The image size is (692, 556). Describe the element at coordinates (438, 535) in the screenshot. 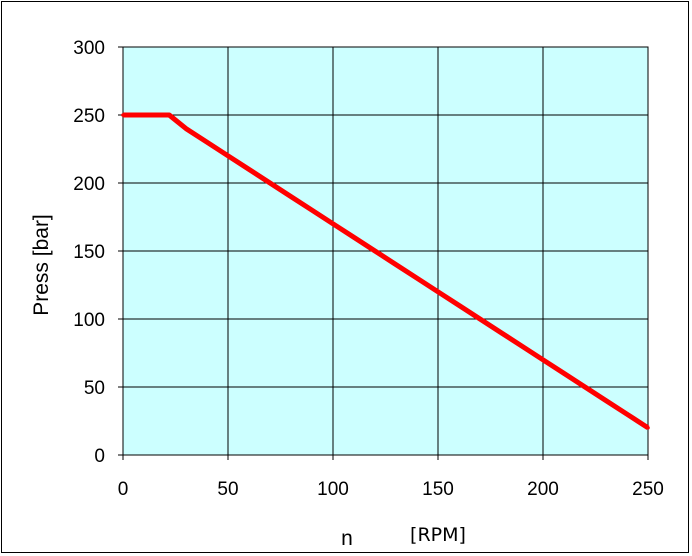

I see `x-axis-unit: [RPM]` at that location.